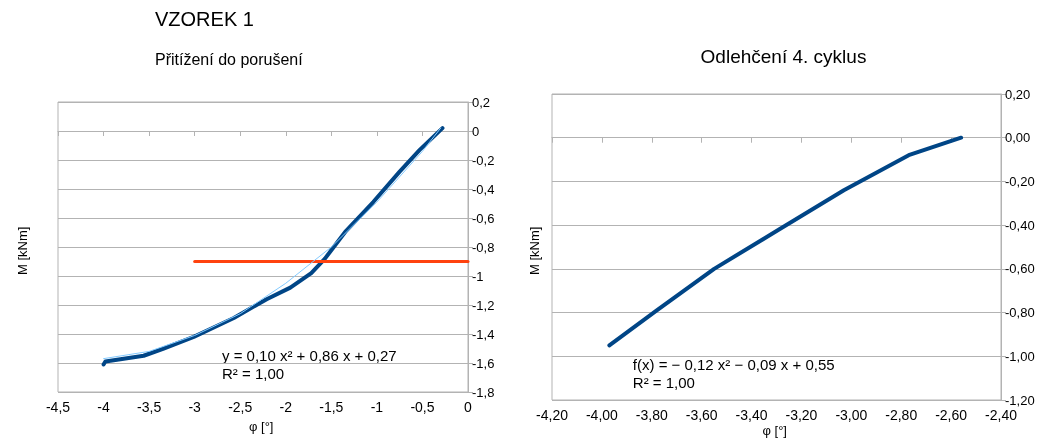 Image resolution: width=1045 pixels, height=446 pixels. I want to click on chart-title: Odlehčení 4. cyklus, so click(783, 56).